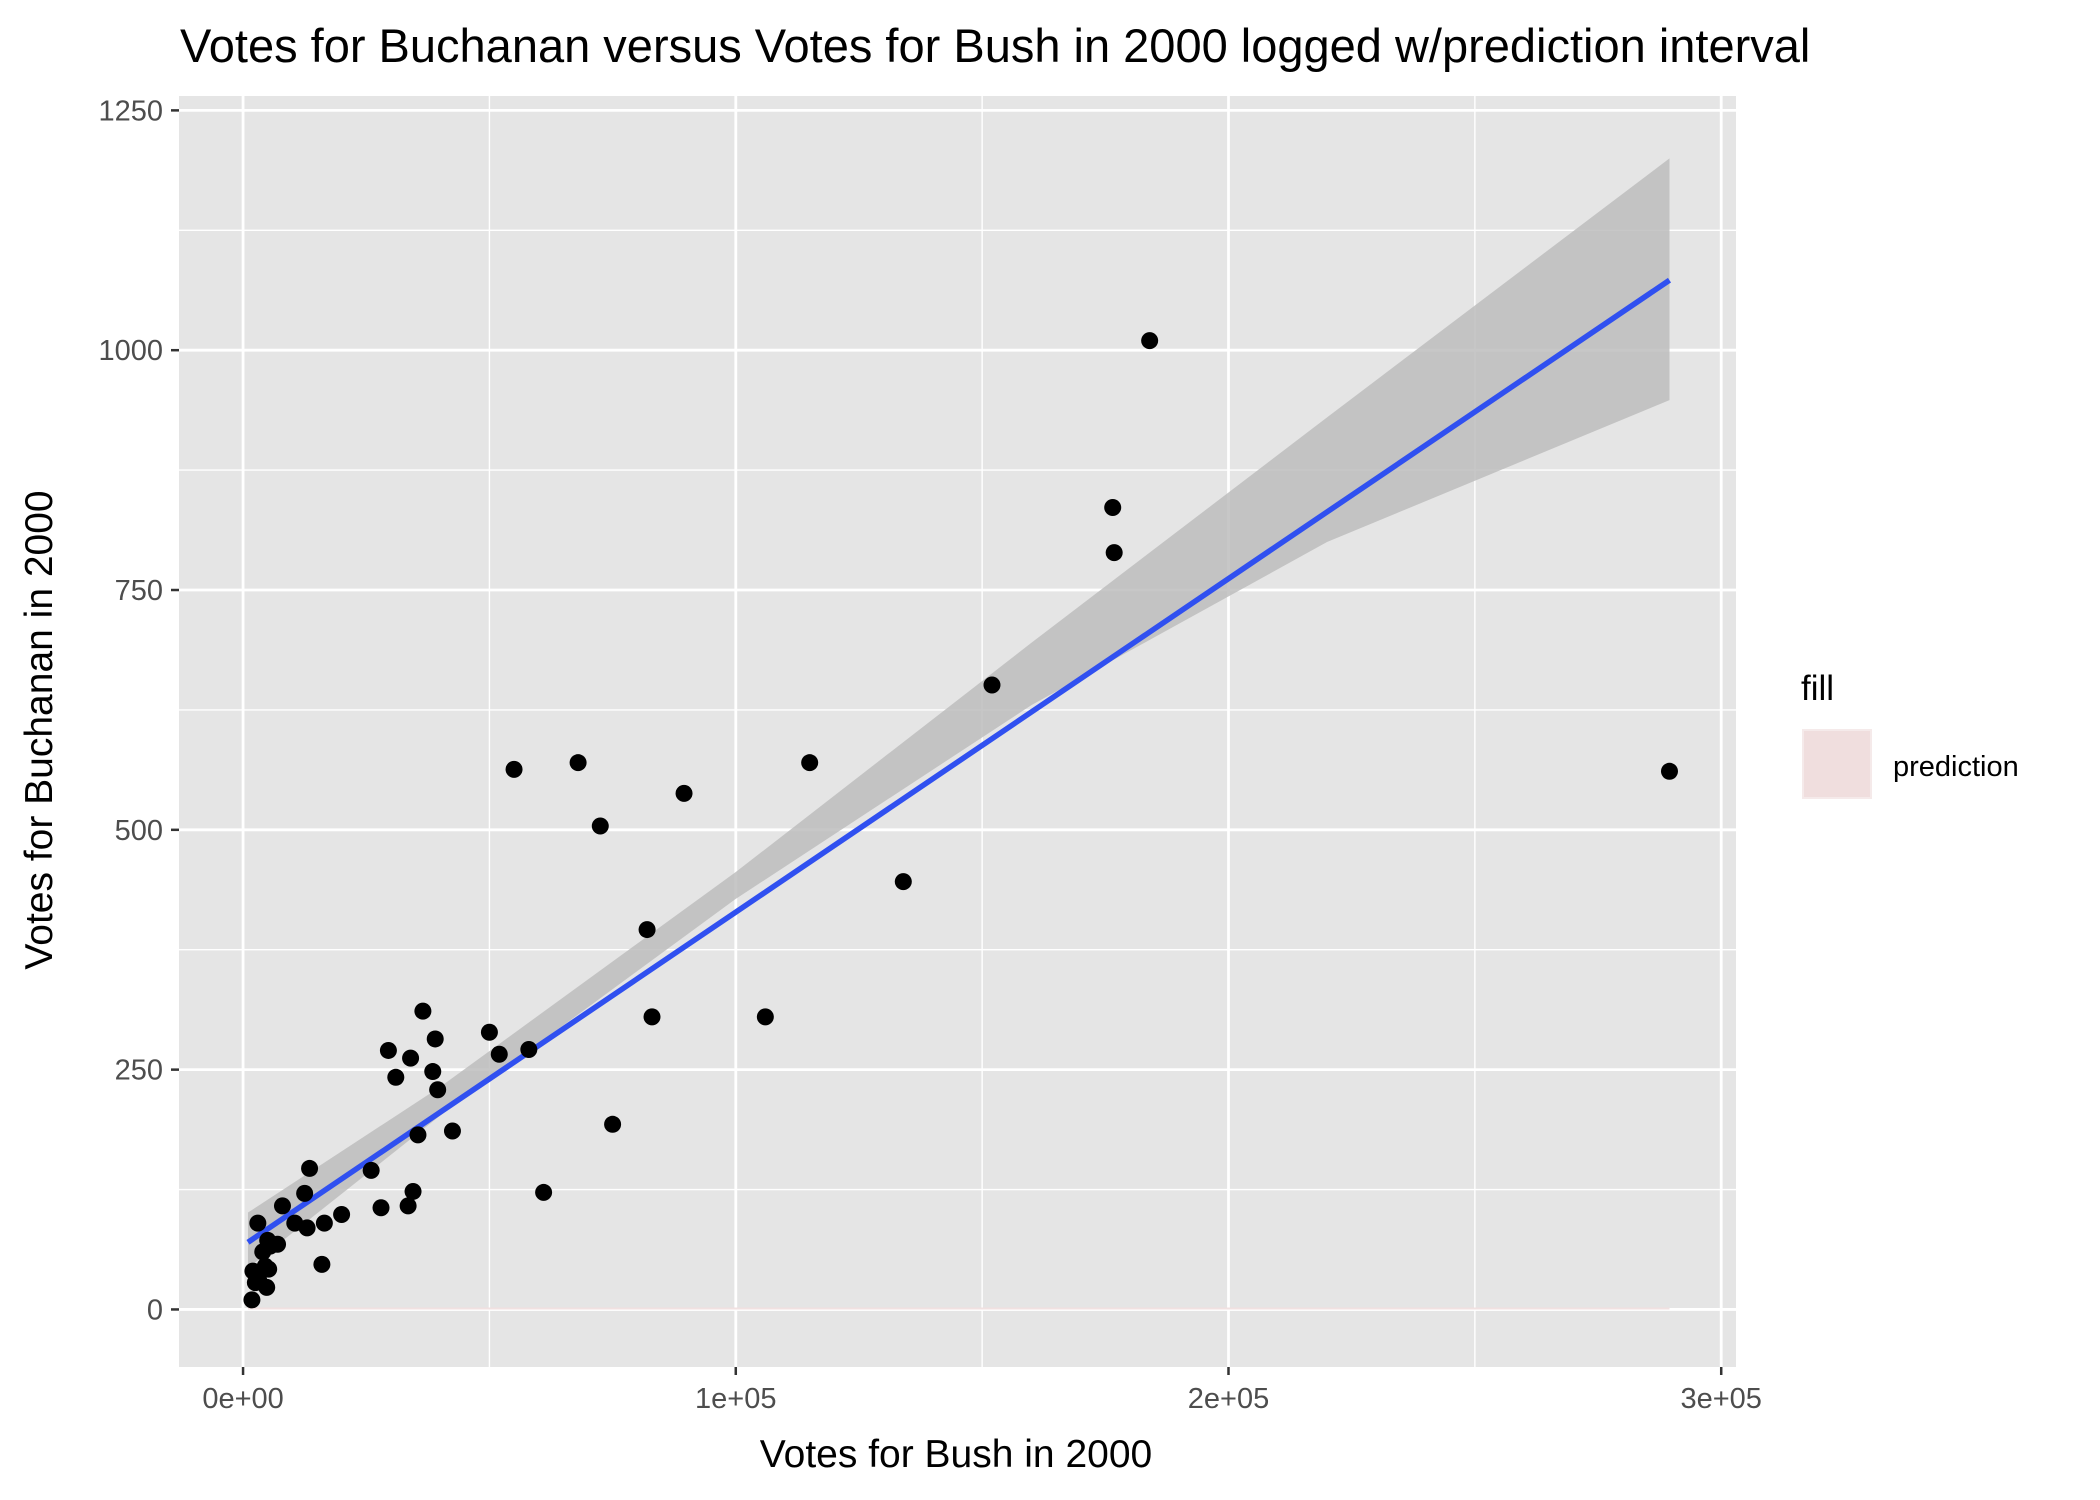 This screenshot has width=2100, height=1500. What do you see at coordinates (1720, 1399) in the screenshot?
I see `x-tick-label: 3e+05` at bounding box center [1720, 1399].